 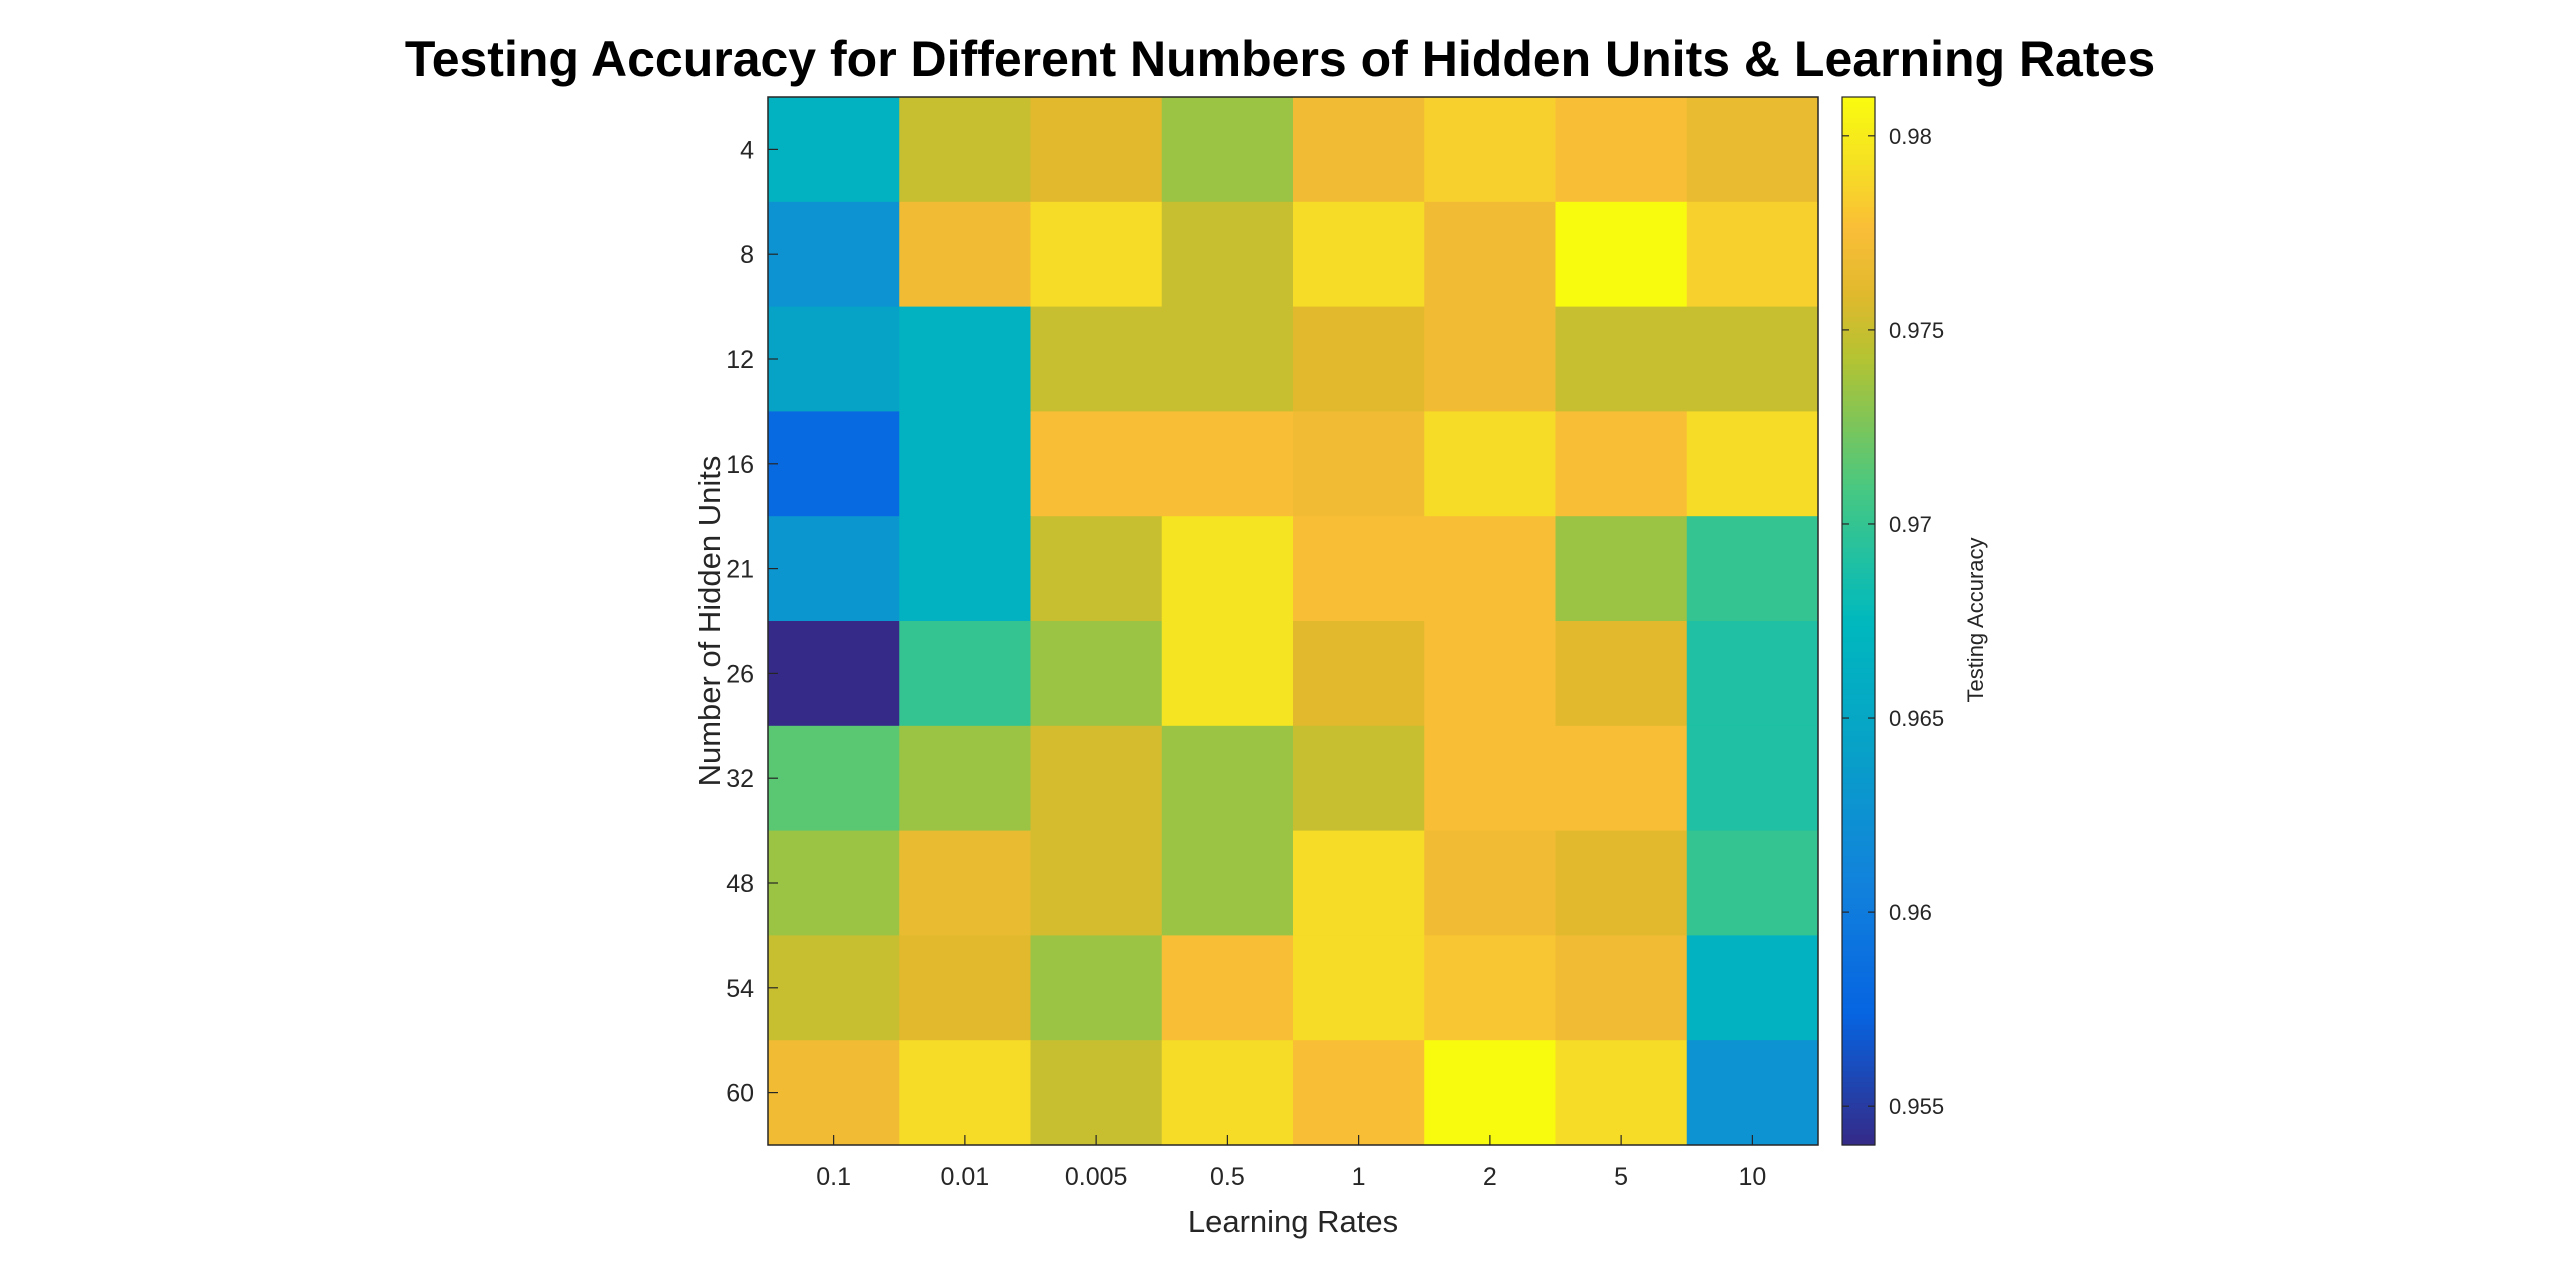 What do you see at coordinates (1621, 1177) in the screenshot?
I see `x-tick-label: 5` at bounding box center [1621, 1177].